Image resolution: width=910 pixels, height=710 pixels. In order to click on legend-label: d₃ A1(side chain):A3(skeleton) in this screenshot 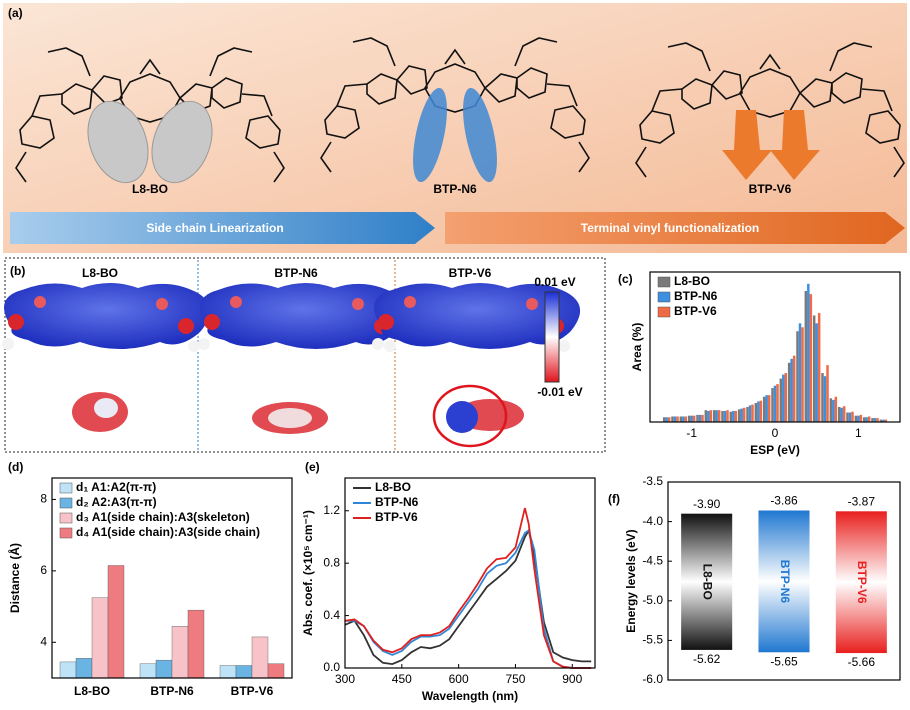, I will do `click(163, 517)`.